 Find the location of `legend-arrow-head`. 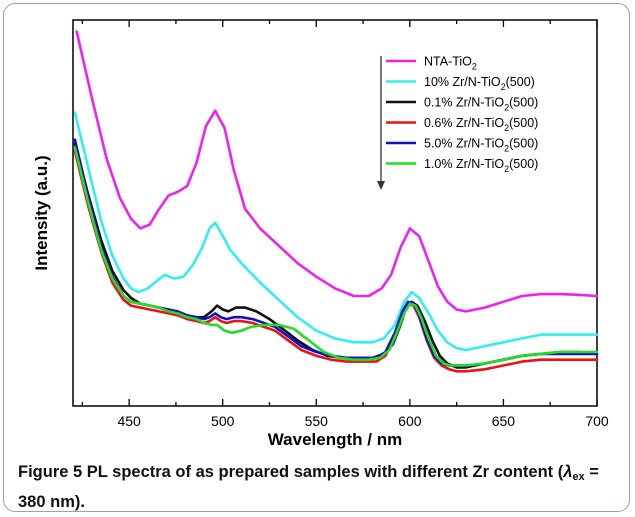

legend-arrow-head is located at coordinates (381, 185).